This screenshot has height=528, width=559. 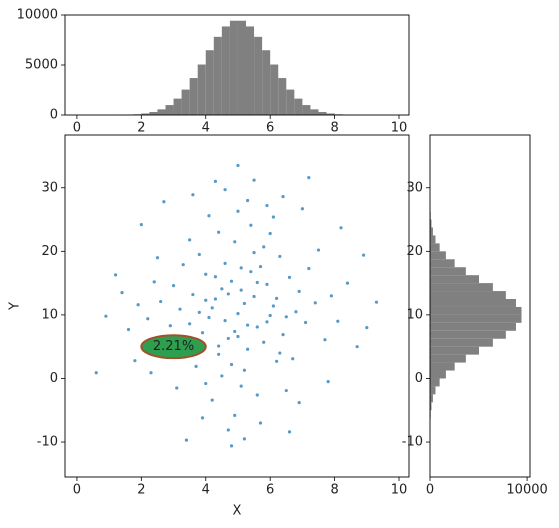 What do you see at coordinates (47, 442) in the screenshot?
I see `y-tick-label: -10` at bounding box center [47, 442].